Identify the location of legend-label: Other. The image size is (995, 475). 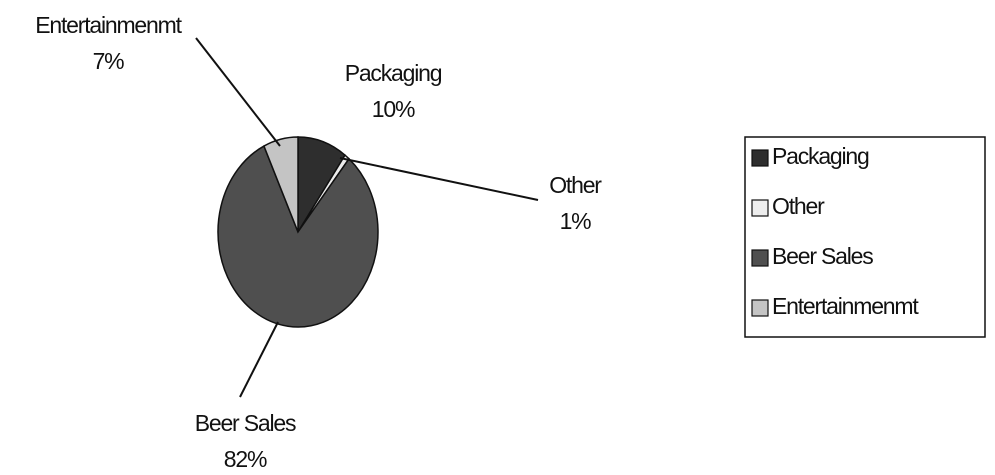
(798, 206).